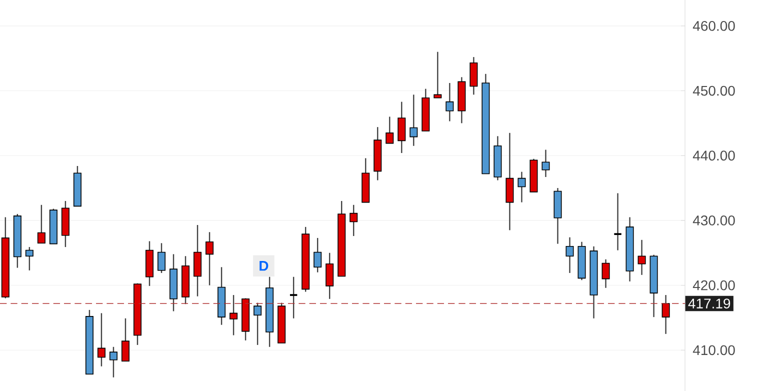 The height and width of the screenshot is (391, 773). I want to click on y-tick-label: 460.00, so click(713, 25).